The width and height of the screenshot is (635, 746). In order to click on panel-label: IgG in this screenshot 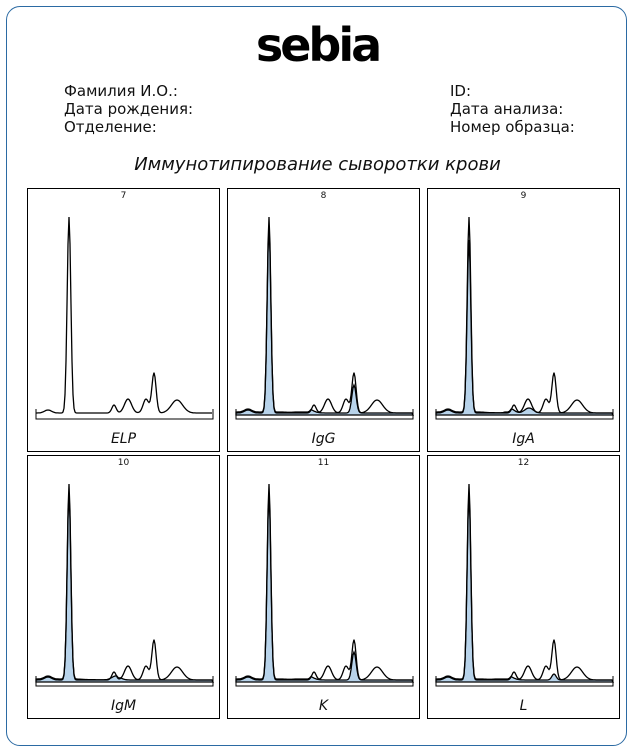, I will do `click(323, 439)`.